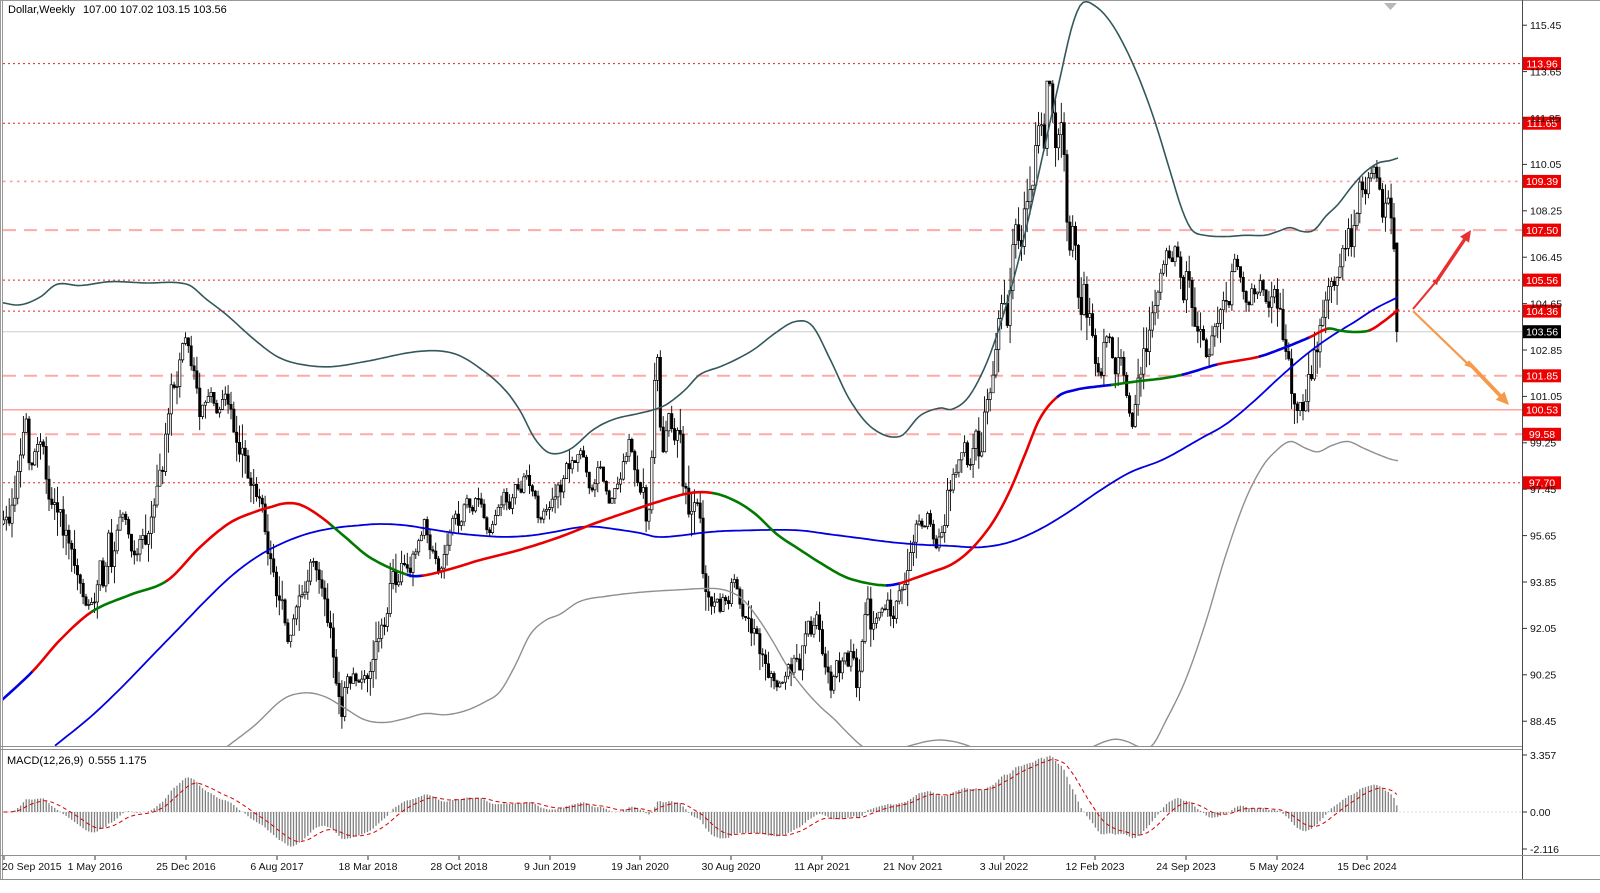  What do you see at coordinates (822, 867) in the screenshot?
I see `time-tick-label: 11 Apr 2021` at bounding box center [822, 867].